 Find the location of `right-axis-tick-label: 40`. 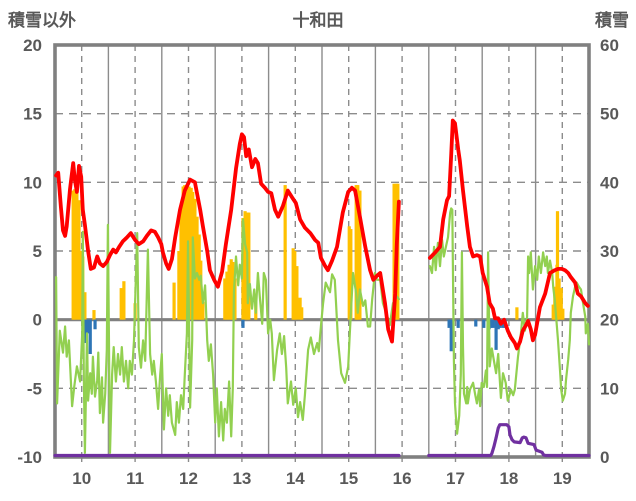

right-axis-tick-label: 40 is located at coordinates (609, 182).